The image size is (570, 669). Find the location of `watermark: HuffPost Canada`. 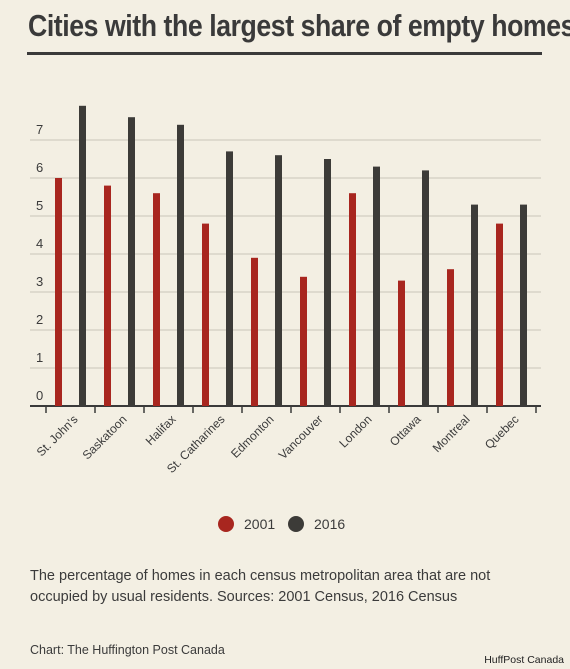

watermark: HuffPost Canada is located at coordinates (524, 660).